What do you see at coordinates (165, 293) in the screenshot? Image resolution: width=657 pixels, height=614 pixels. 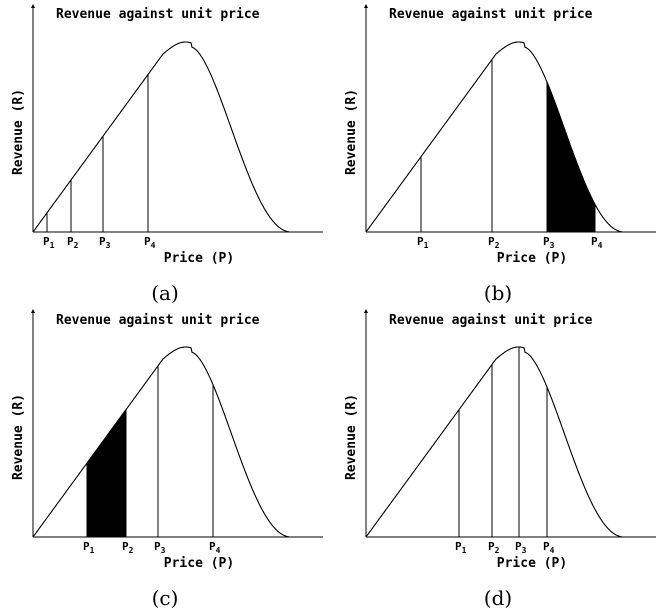 I see `panel-caption: (a)` at bounding box center [165, 293].